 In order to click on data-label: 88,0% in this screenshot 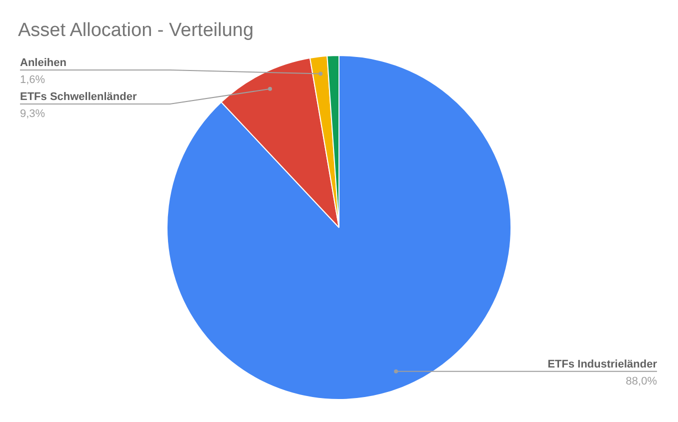, I will do `click(642, 381)`.